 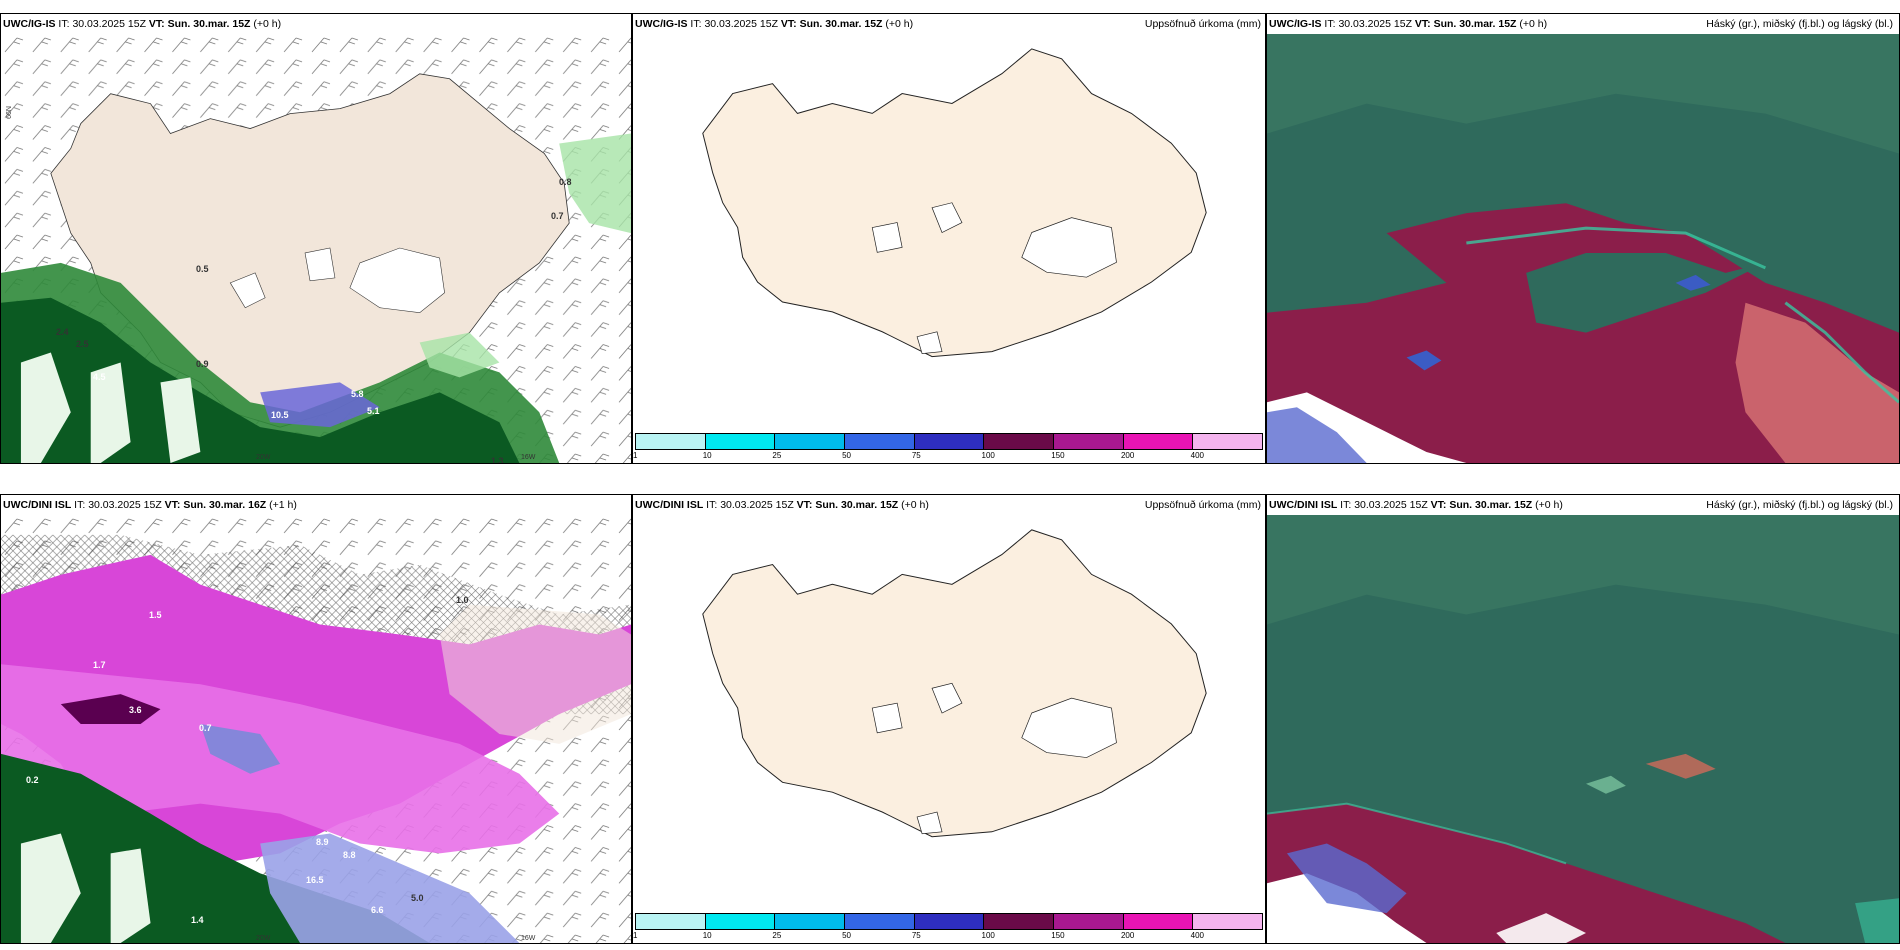 I want to click on value-label: 2.4, so click(x=62, y=332).